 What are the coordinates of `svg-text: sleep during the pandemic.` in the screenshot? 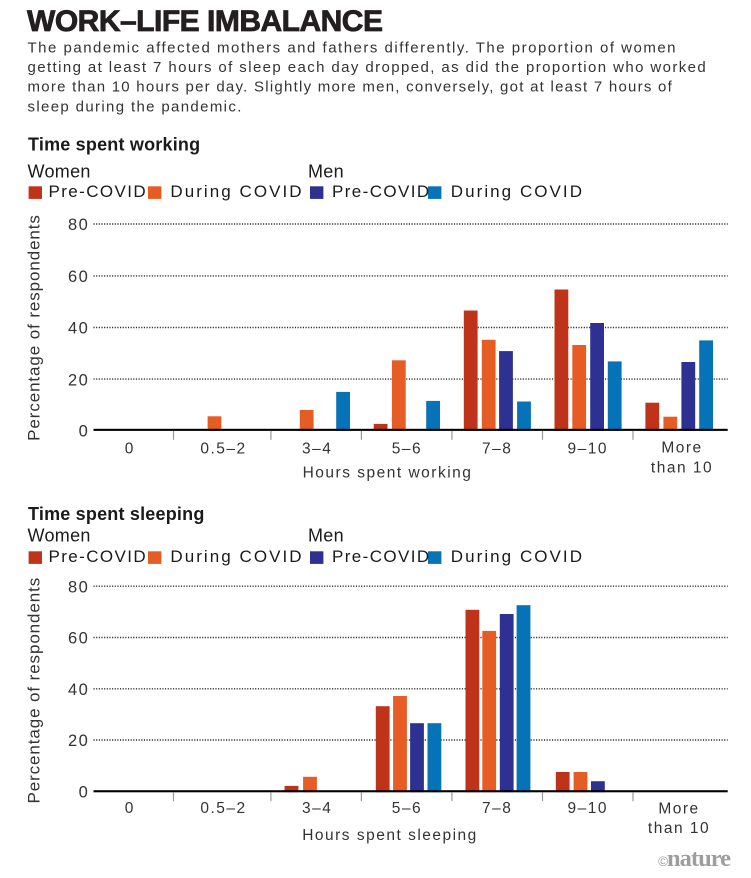 It's located at (135, 106).